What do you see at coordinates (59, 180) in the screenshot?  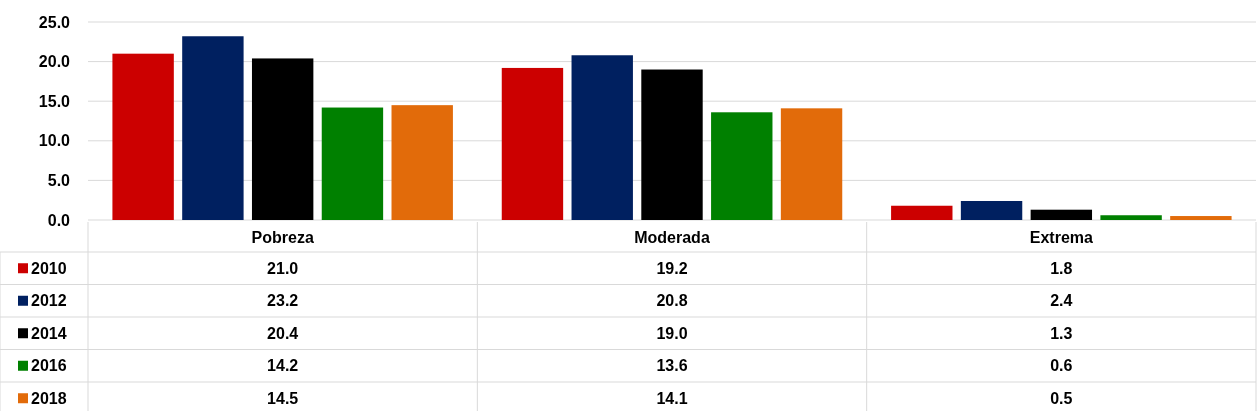 I see `y-tick-label: 5.0` at bounding box center [59, 180].